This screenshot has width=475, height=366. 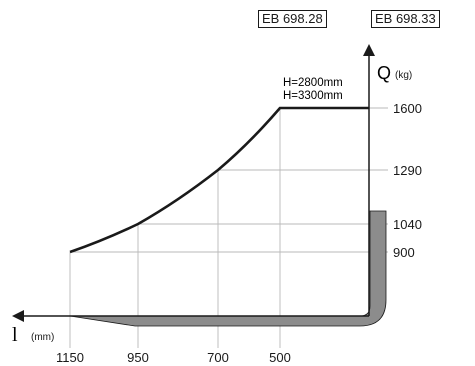 I want to click on y-tick-1040: 1040, so click(x=407, y=224).